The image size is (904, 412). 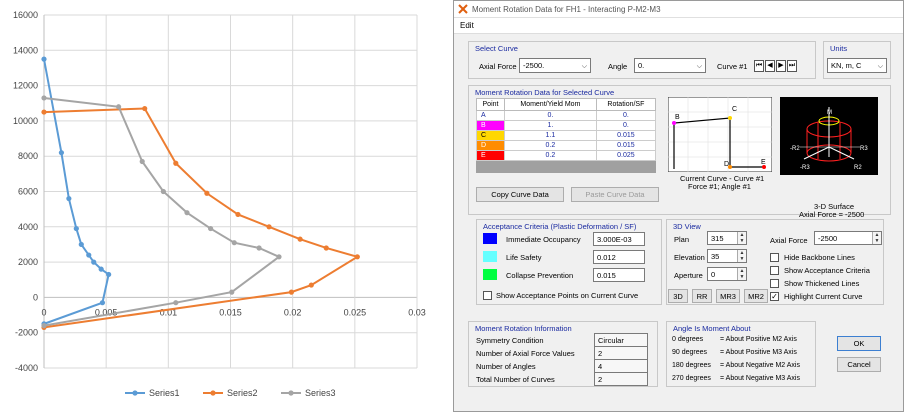 I want to click on table-row: D 0.2 0.015, so click(x=566, y=145).